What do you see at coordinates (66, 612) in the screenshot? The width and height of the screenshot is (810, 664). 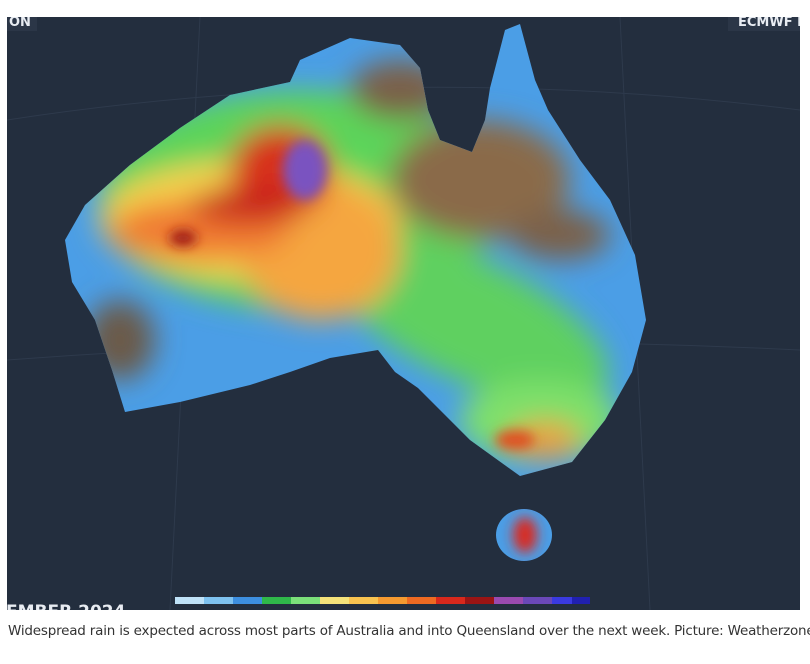 I see `overlay-date: EMBER 2024` at bounding box center [66, 612].